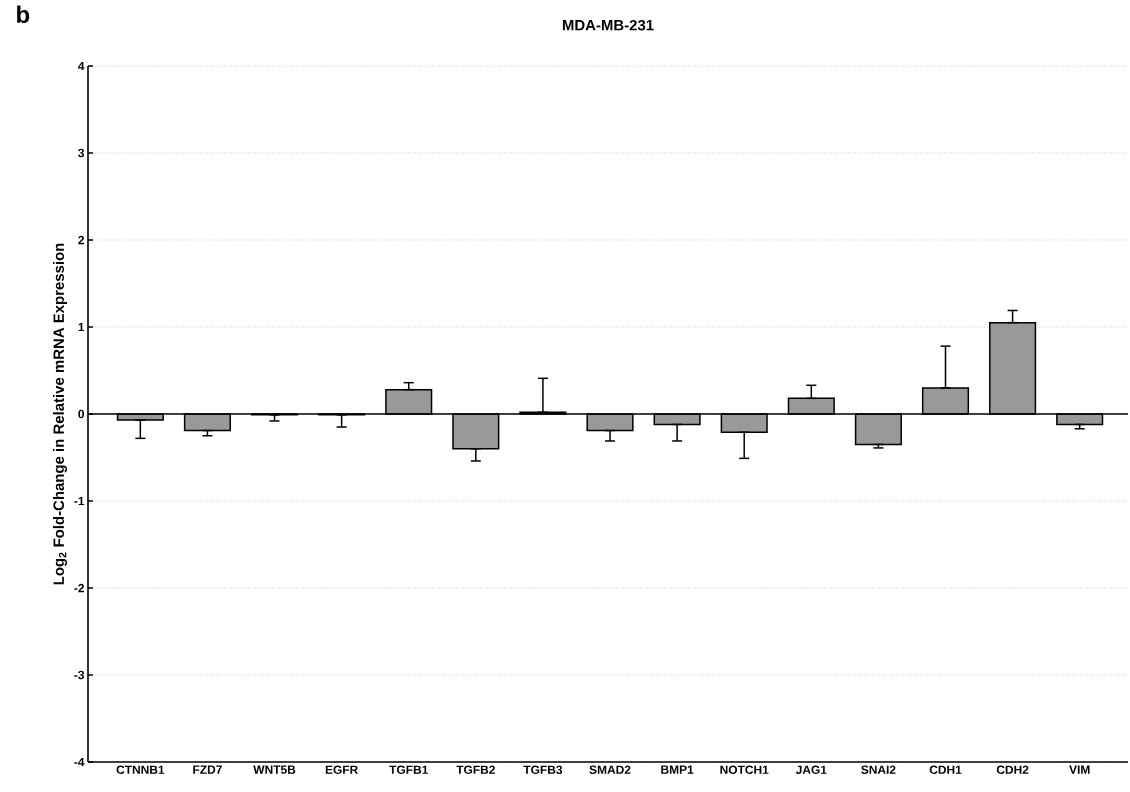  What do you see at coordinates (878, 769) in the screenshot?
I see `x-tick-label: SNAI2` at bounding box center [878, 769].